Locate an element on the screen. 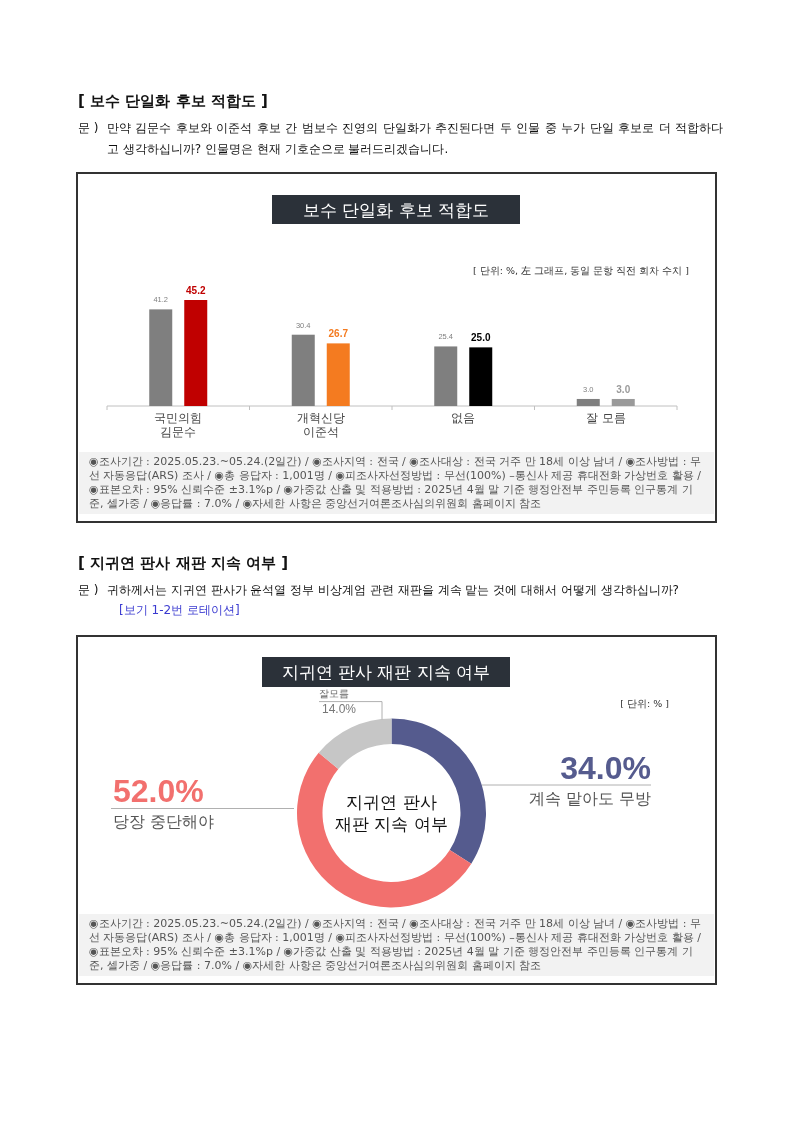  x-tick-label: 개혁신당 이준석 is located at coordinates (320, 425).